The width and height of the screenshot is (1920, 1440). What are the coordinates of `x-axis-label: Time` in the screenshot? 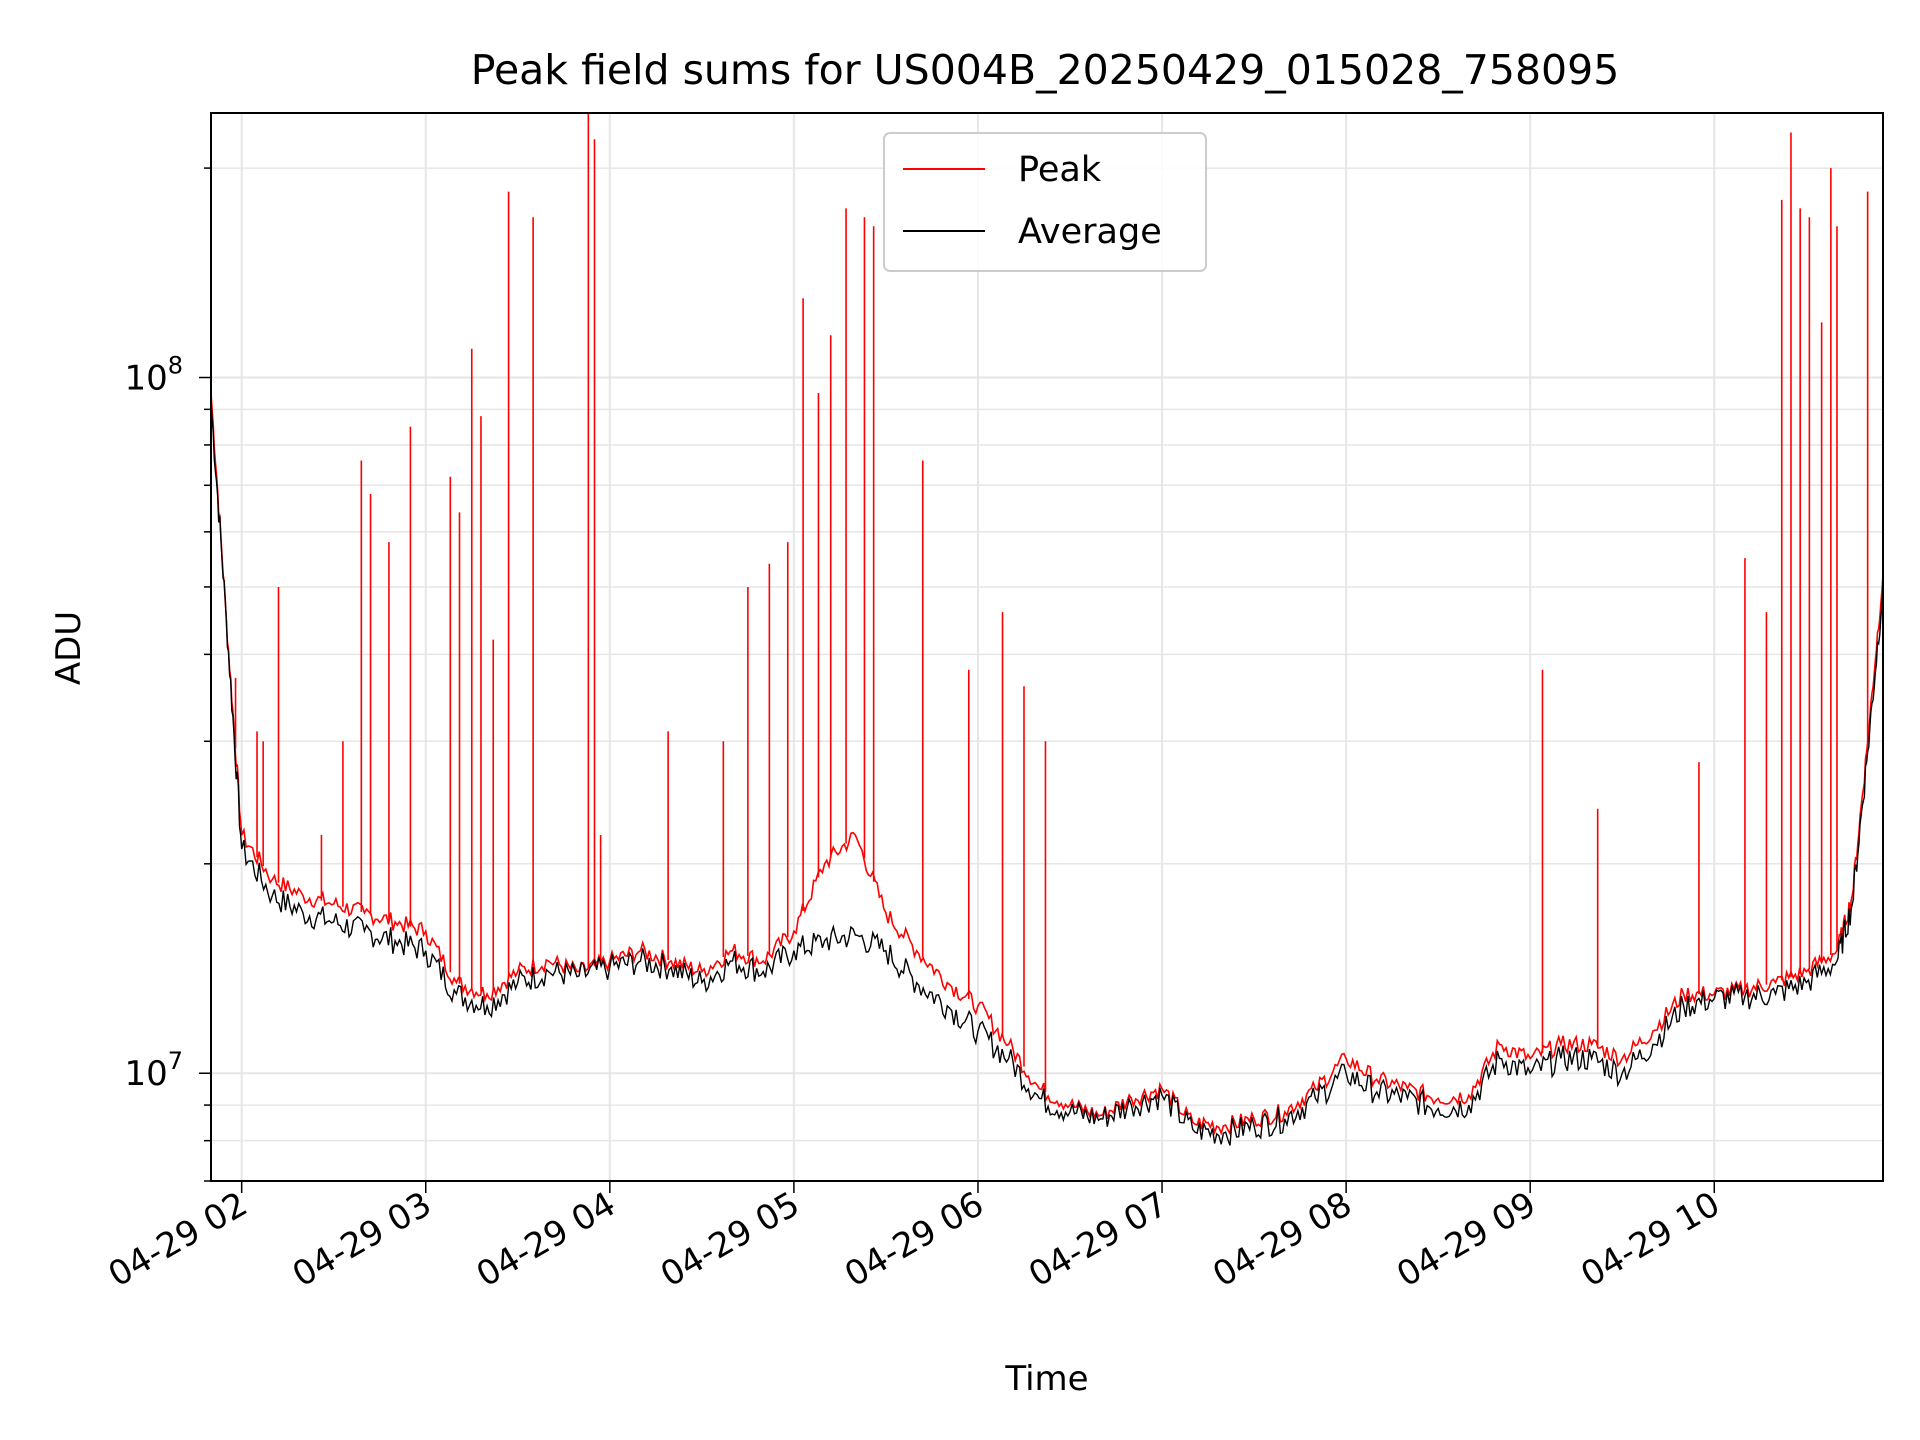 It's located at (1046, 1379).